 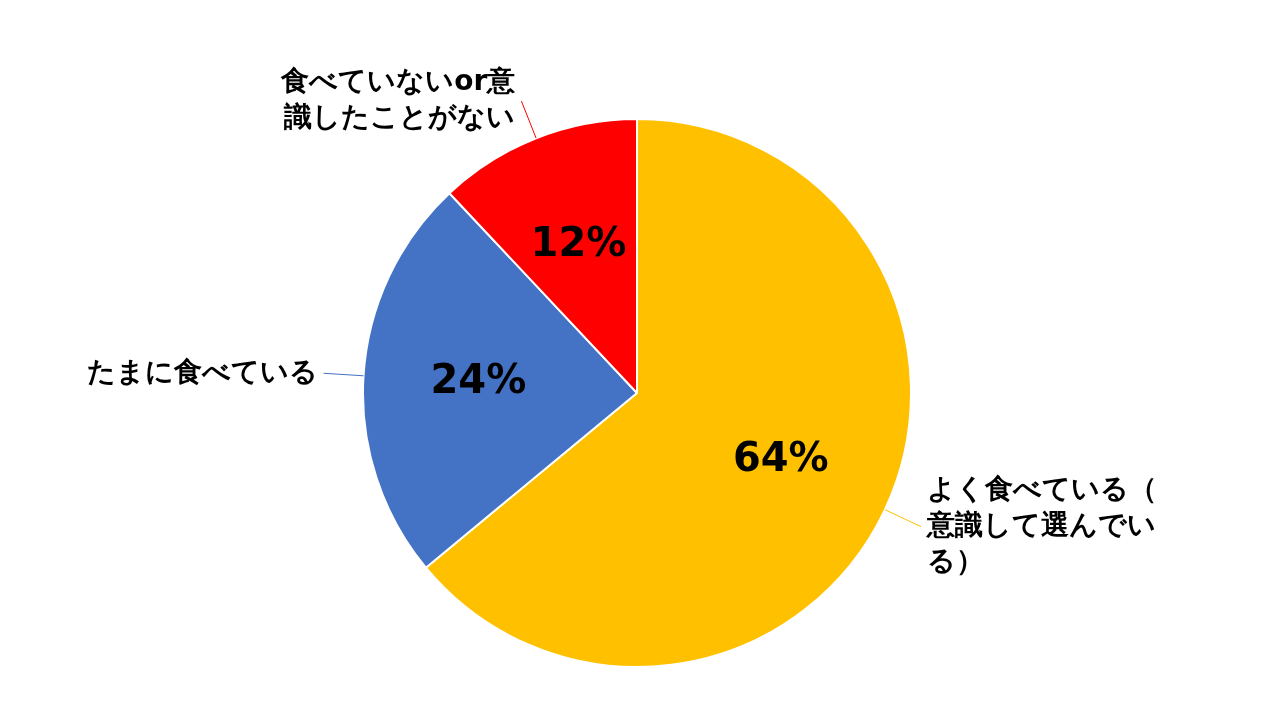 What do you see at coordinates (780, 457) in the screenshot?
I see `data-label: 64%` at bounding box center [780, 457].